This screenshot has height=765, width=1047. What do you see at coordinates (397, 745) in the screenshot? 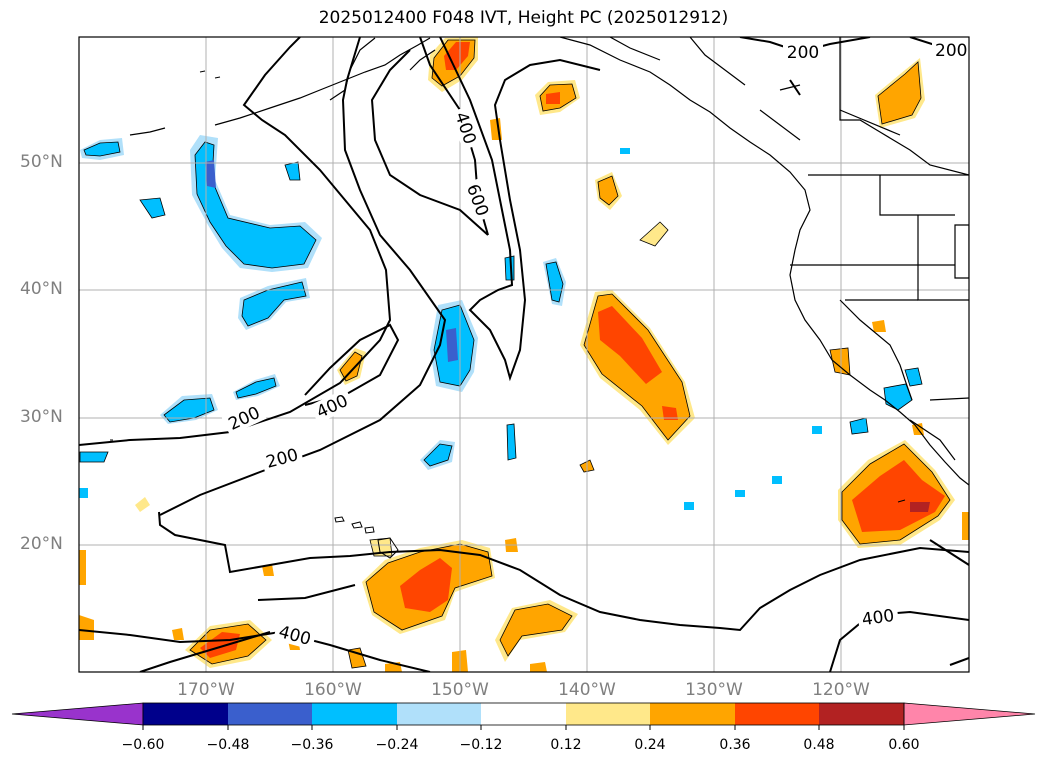
I see `colorbar-tick-label: −0.24` at bounding box center [397, 745].